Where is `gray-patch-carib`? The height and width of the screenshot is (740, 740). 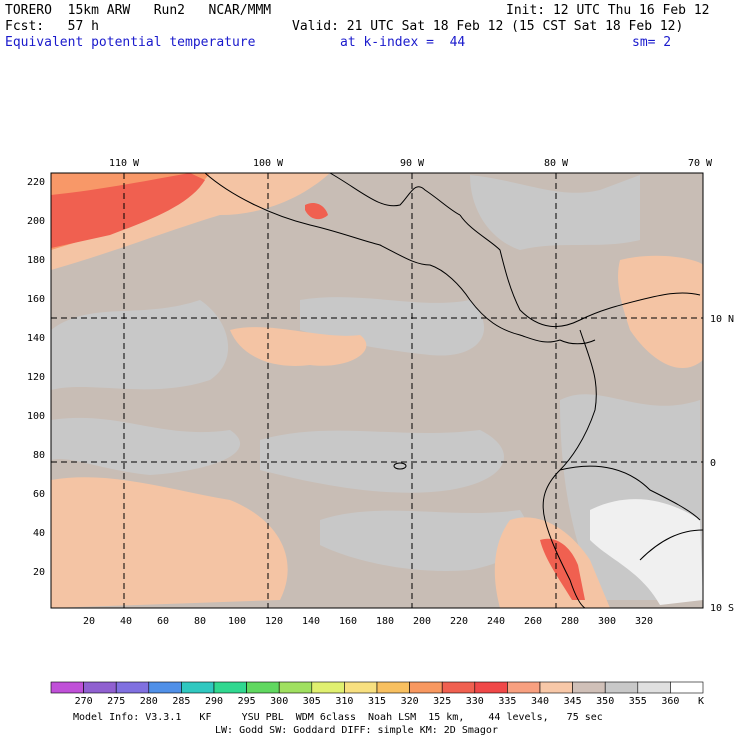
gray-patch-carib is located at coordinates (555, 212).